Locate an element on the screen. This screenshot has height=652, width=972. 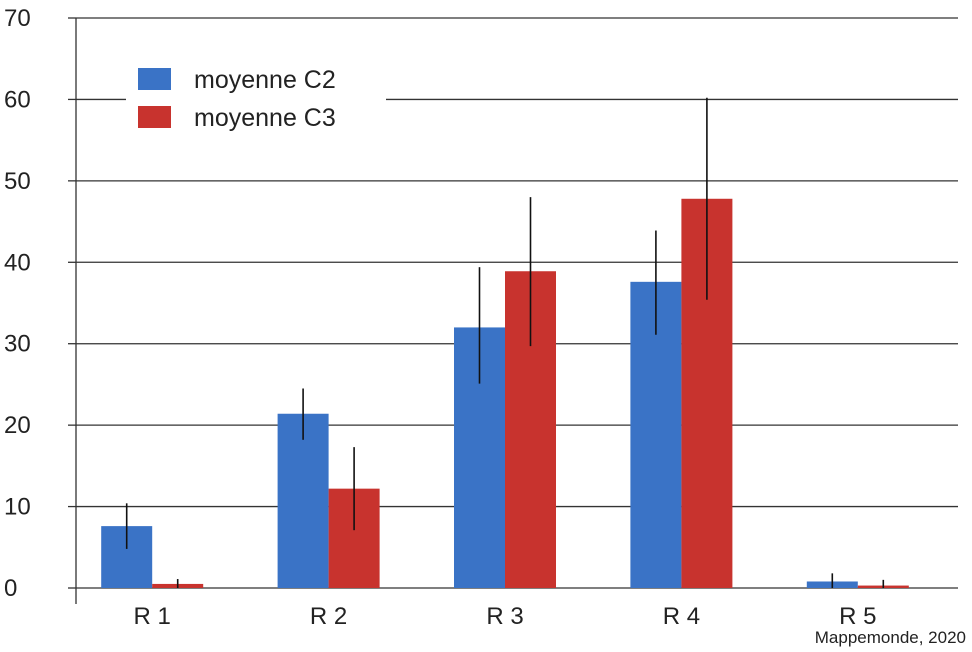
legend-label-c3: moyenne C3 is located at coordinates (265, 118).